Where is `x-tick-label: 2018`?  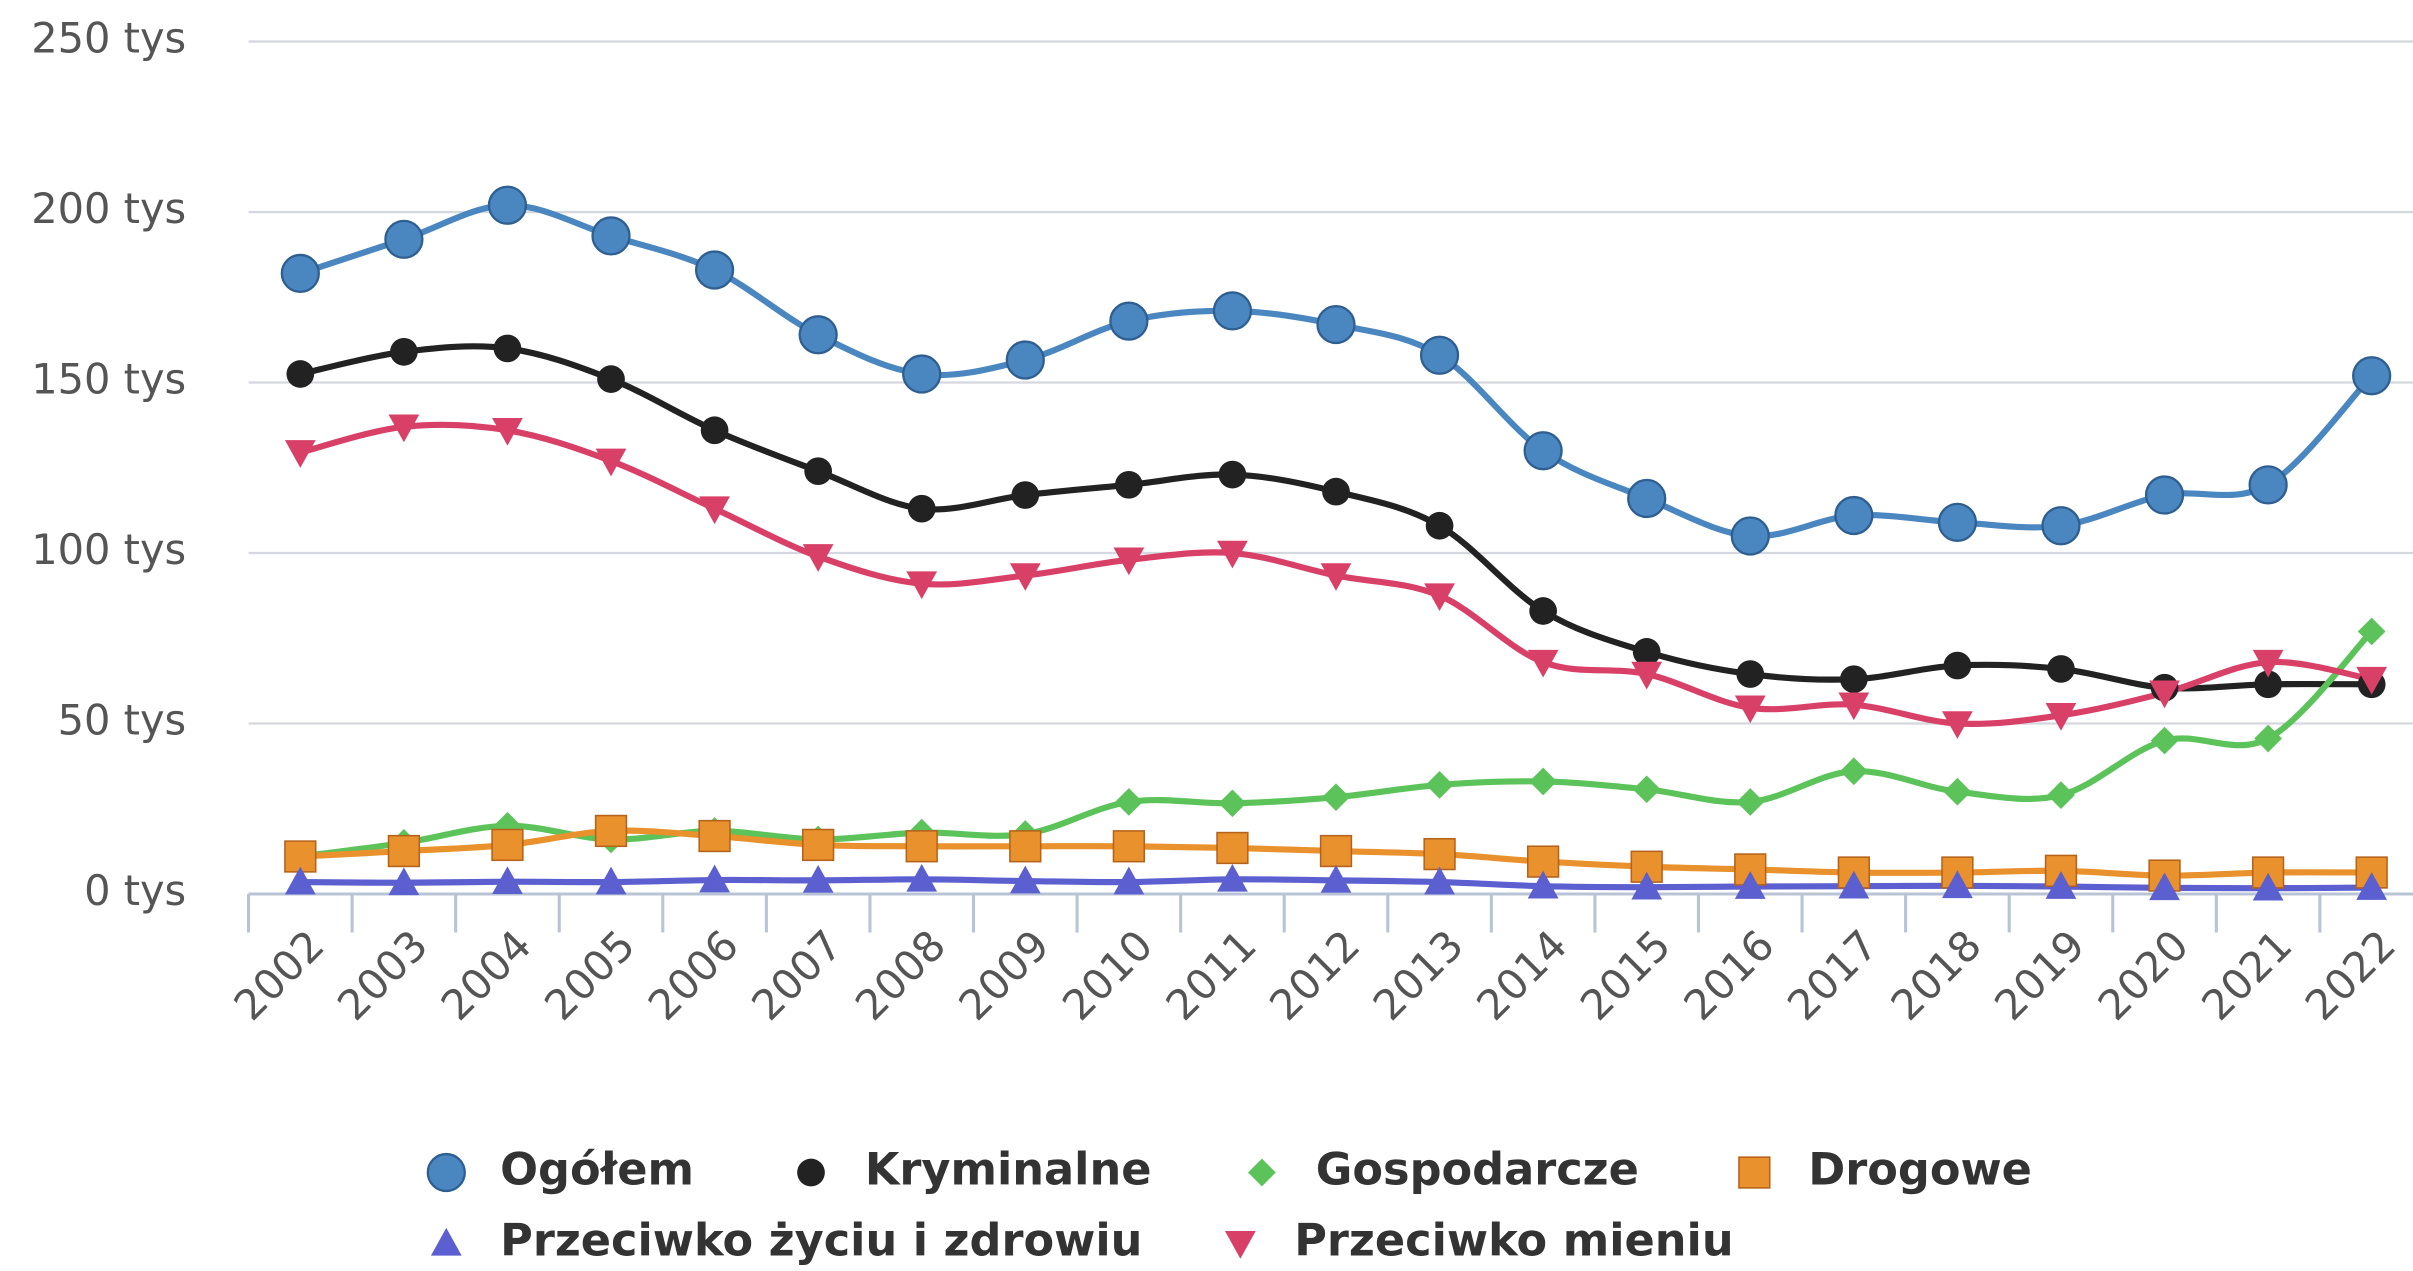
x-tick-label: 2018 is located at coordinates (1935, 974).